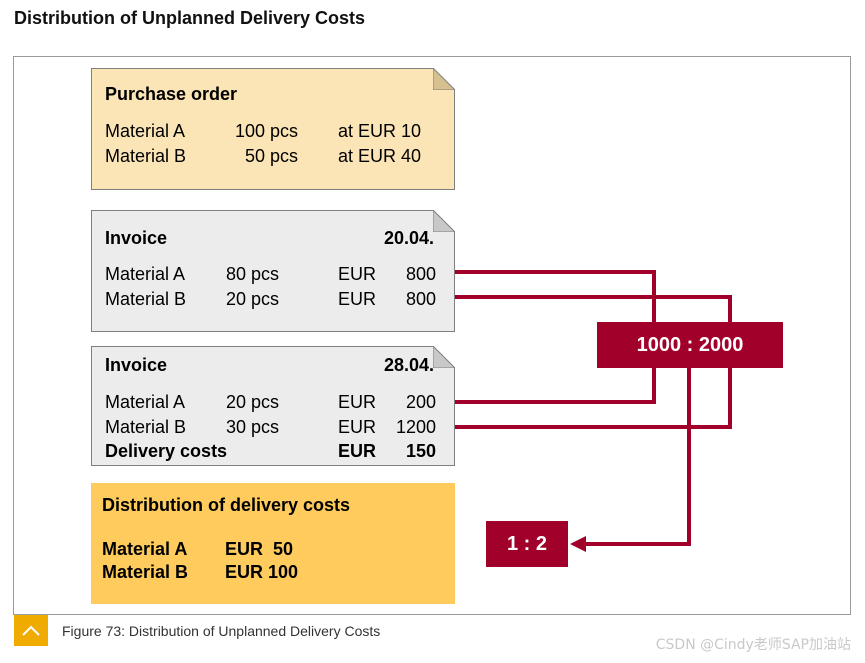 The width and height of the screenshot is (865, 663). What do you see at coordinates (380, 131) in the screenshot?
I see `po-row-a-price: at EUR 10` at bounding box center [380, 131].